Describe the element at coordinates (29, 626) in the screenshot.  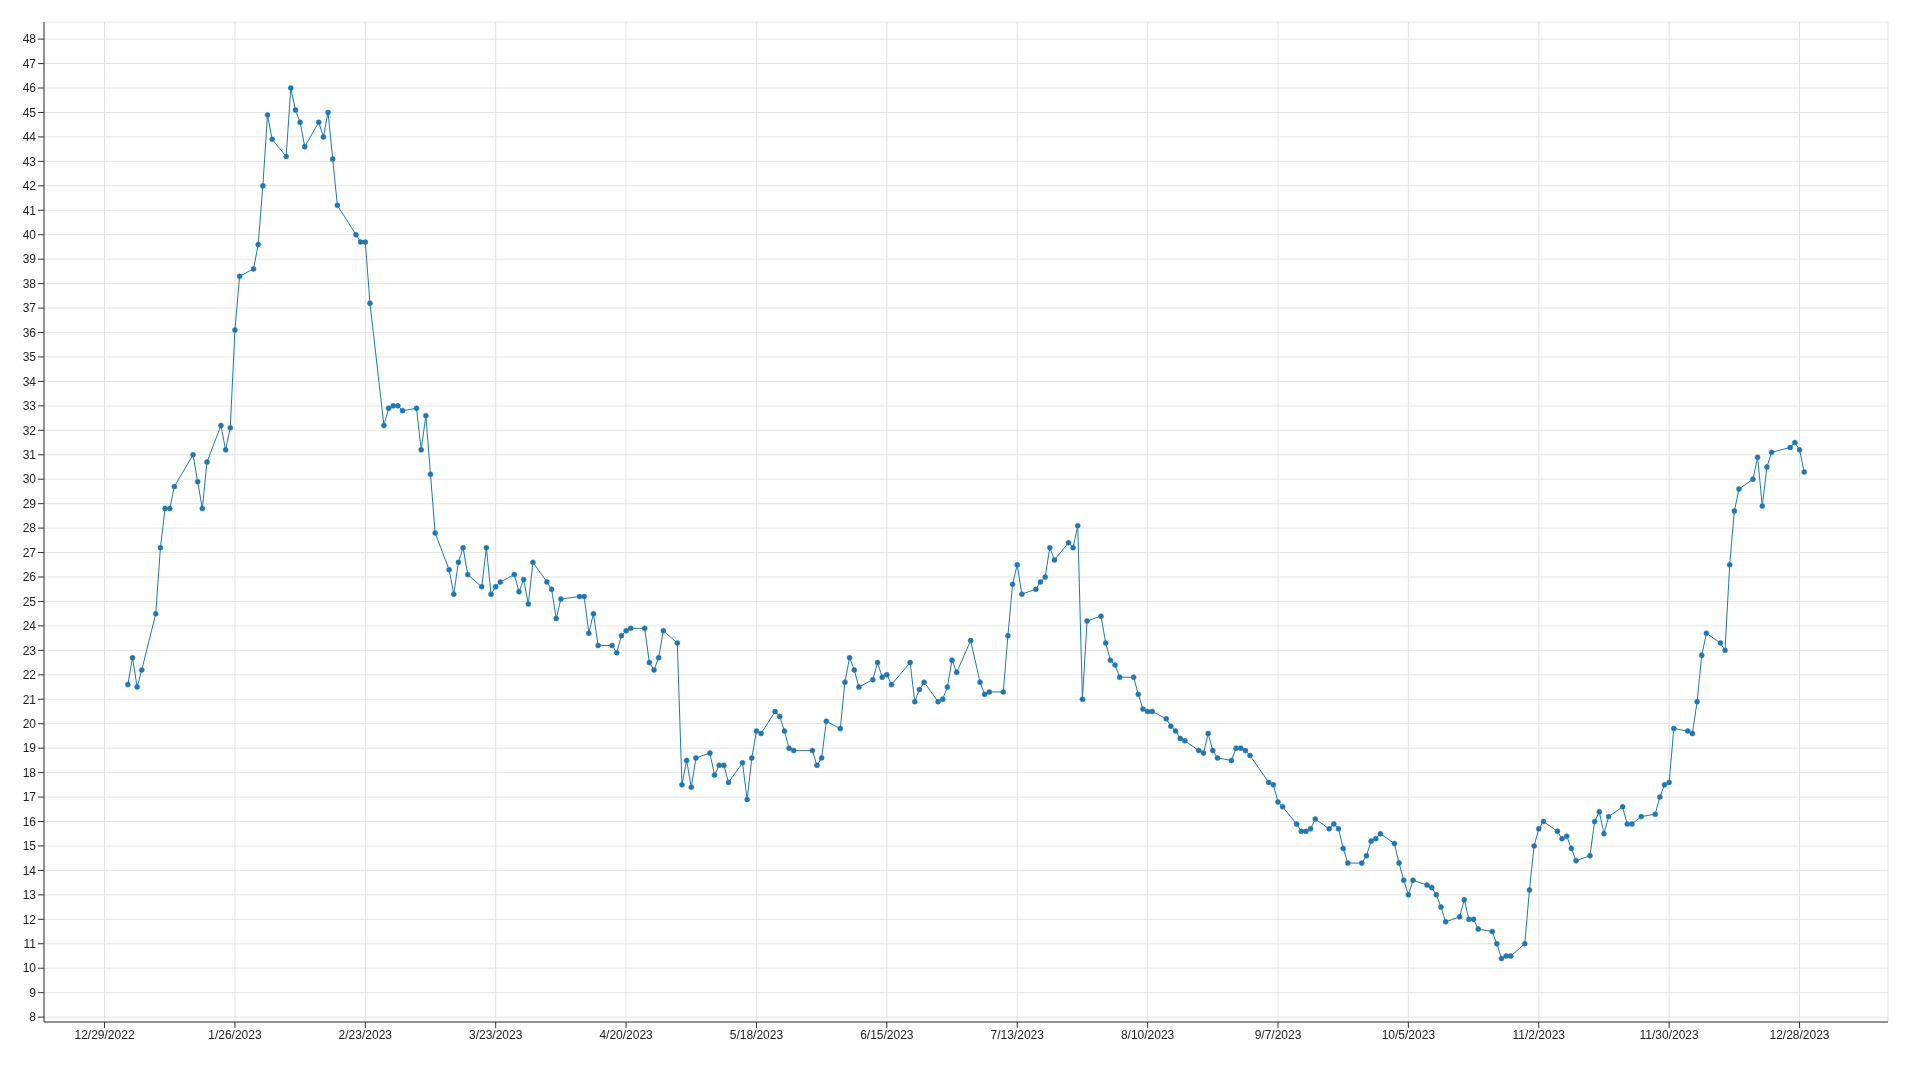
I see `y-tick-label: 24` at that location.